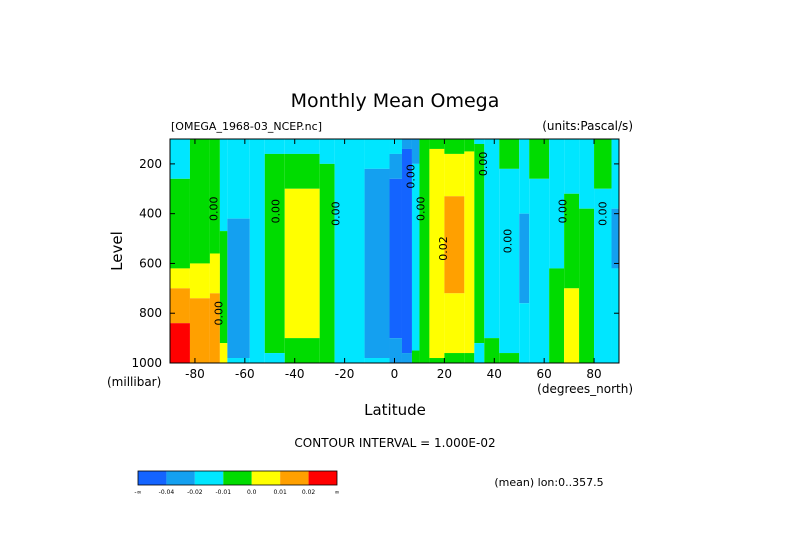 This screenshot has width=789, height=558. What do you see at coordinates (224, 492) in the screenshot?
I see `colorbar-label: -0.01` at bounding box center [224, 492].